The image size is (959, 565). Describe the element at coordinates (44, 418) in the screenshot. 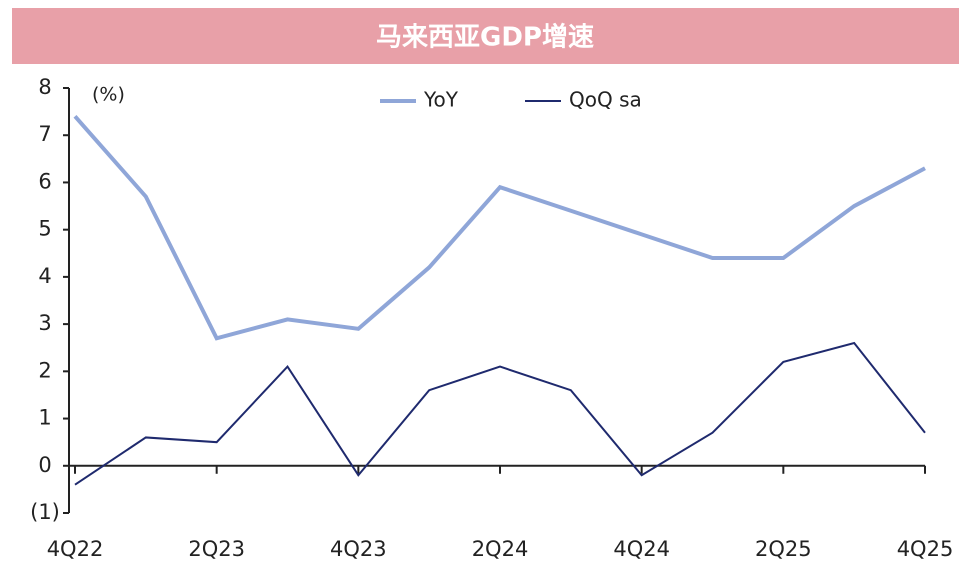

I see `y-tick-label: 1` at that location.